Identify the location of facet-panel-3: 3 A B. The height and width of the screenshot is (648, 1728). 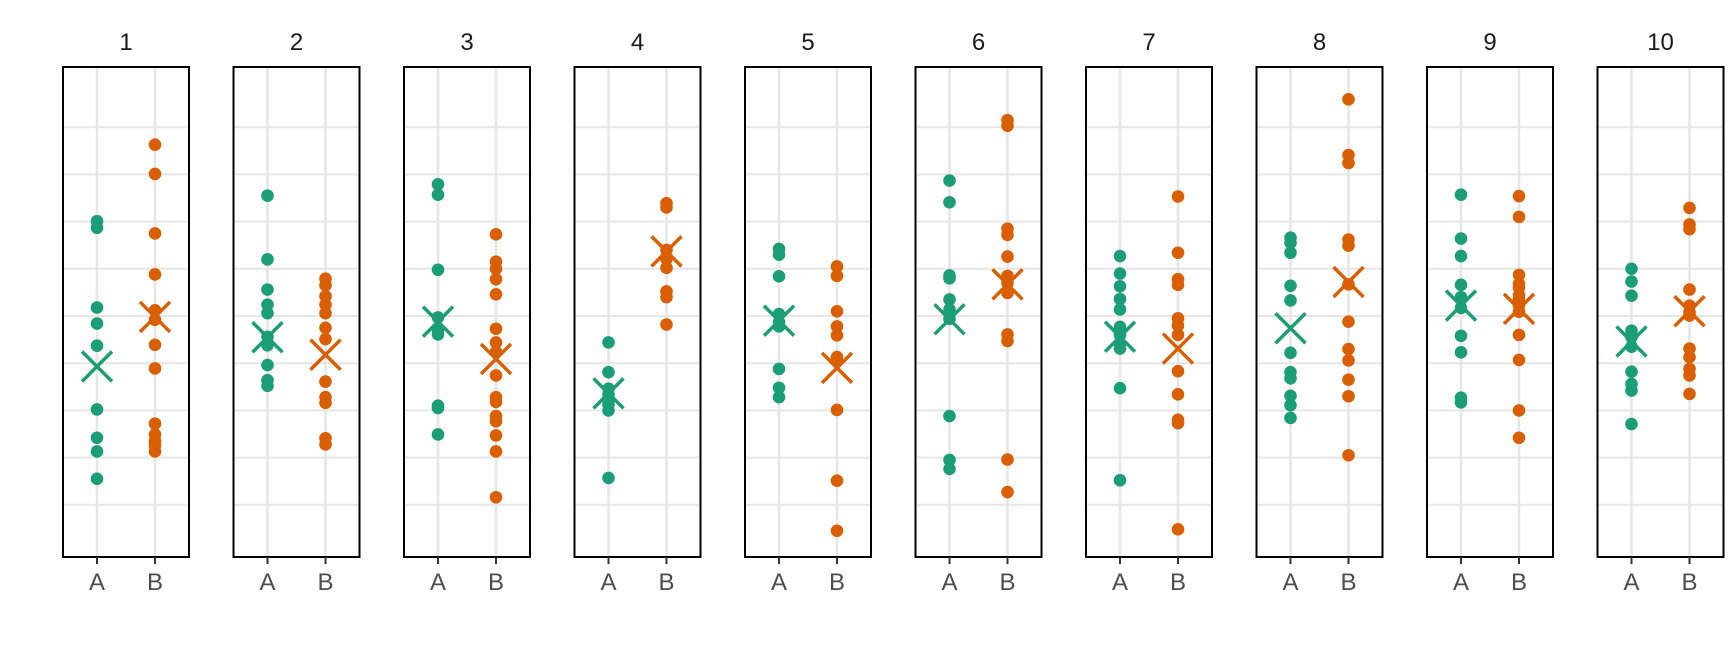
(467, 312).